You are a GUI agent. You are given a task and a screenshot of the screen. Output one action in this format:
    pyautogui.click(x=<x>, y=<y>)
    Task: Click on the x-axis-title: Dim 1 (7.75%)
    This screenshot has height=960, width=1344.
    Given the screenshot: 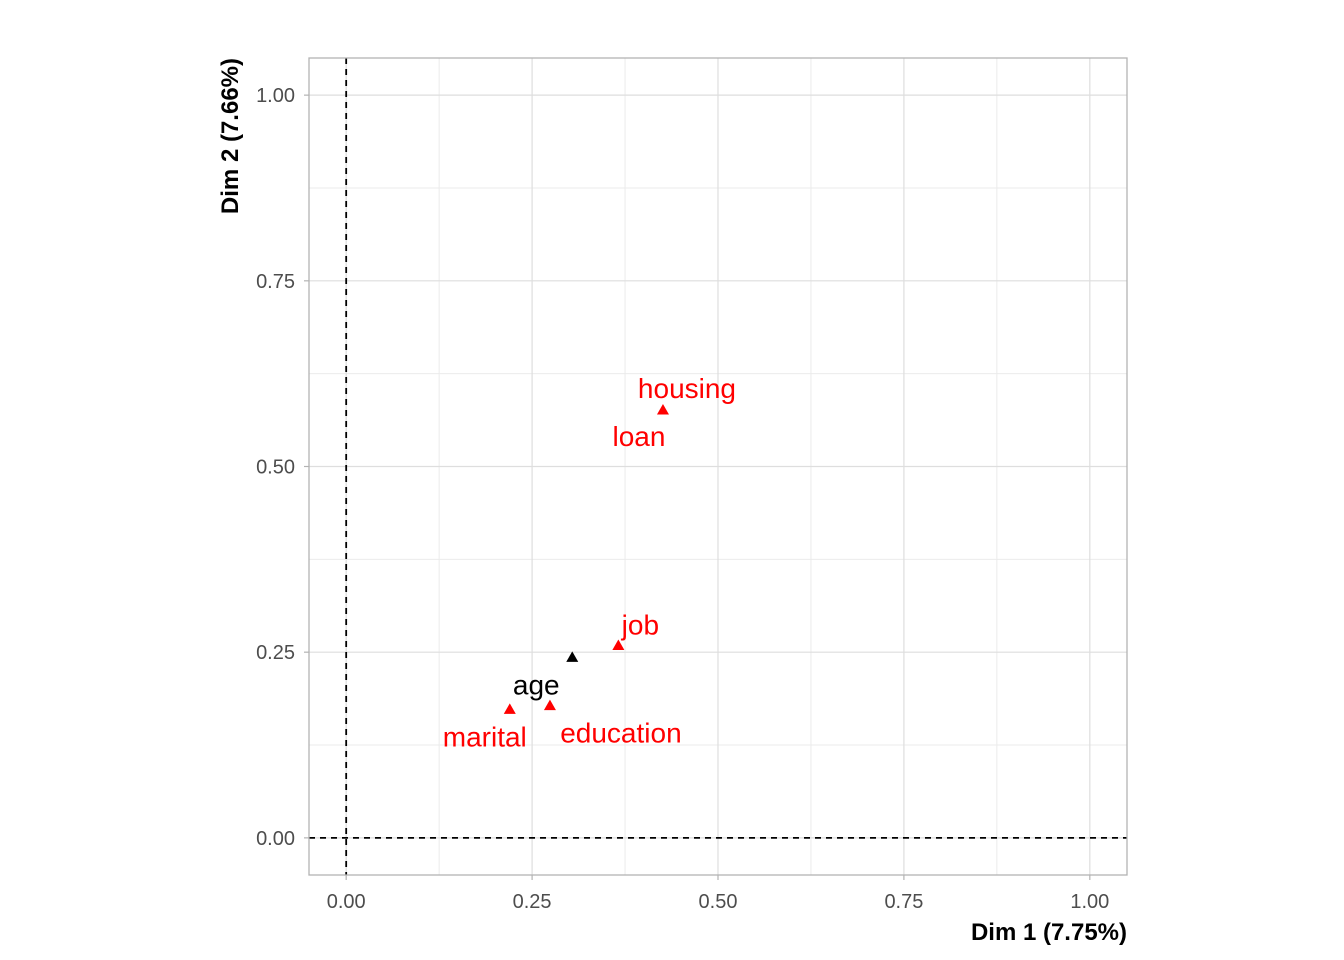 What is the action you would take?
    pyautogui.click(x=1049, y=932)
    